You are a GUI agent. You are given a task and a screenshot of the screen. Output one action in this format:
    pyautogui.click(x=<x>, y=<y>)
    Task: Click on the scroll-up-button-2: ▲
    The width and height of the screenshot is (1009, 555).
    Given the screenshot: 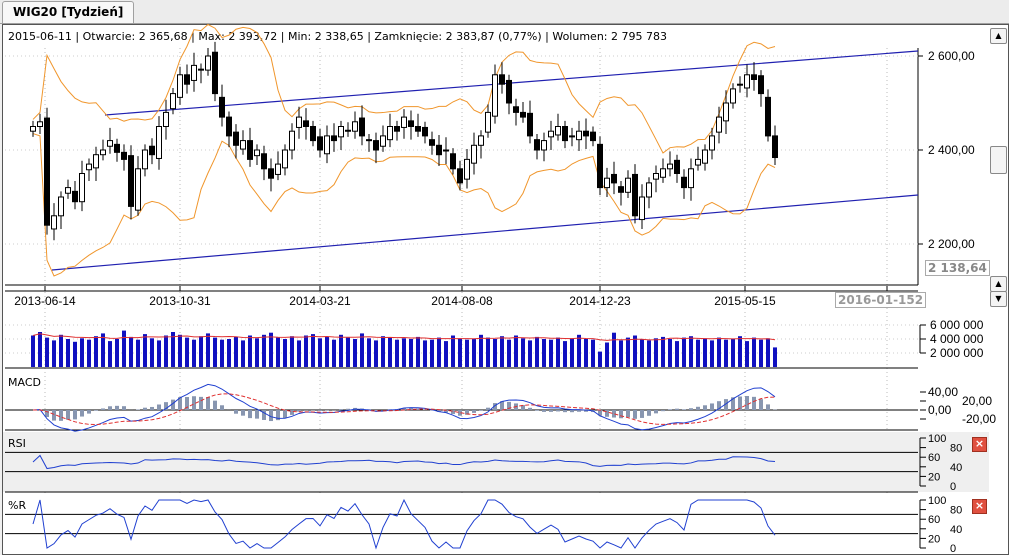 What is the action you would take?
    pyautogui.click(x=998, y=284)
    